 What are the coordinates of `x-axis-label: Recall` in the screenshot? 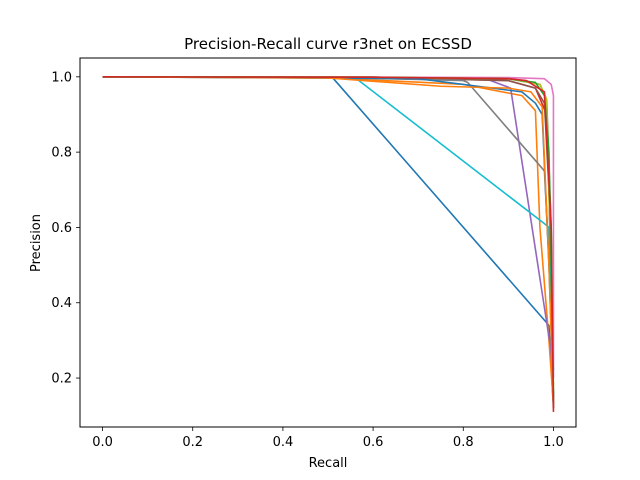 It's located at (328, 463).